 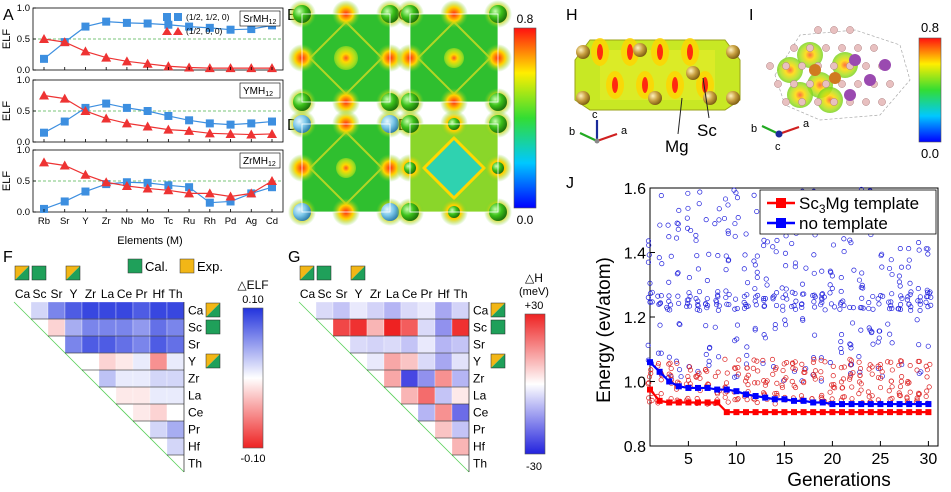 What do you see at coordinates (8, 15) in the screenshot?
I see `panel-label-a: A` at bounding box center [8, 15].